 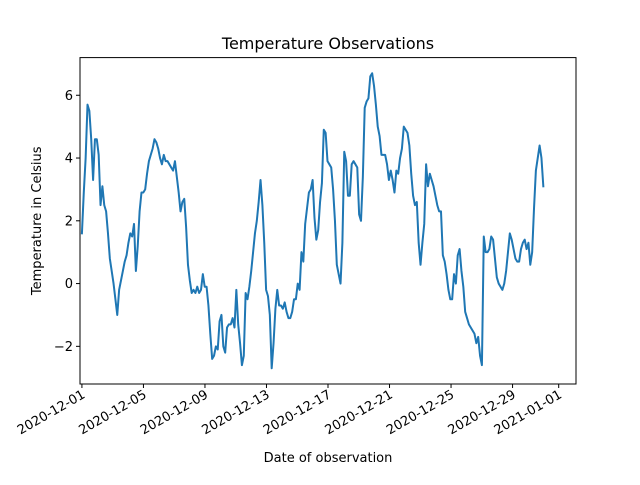 What do you see at coordinates (63, 347) in the screenshot?
I see `y-tick-label: −2` at bounding box center [63, 347].